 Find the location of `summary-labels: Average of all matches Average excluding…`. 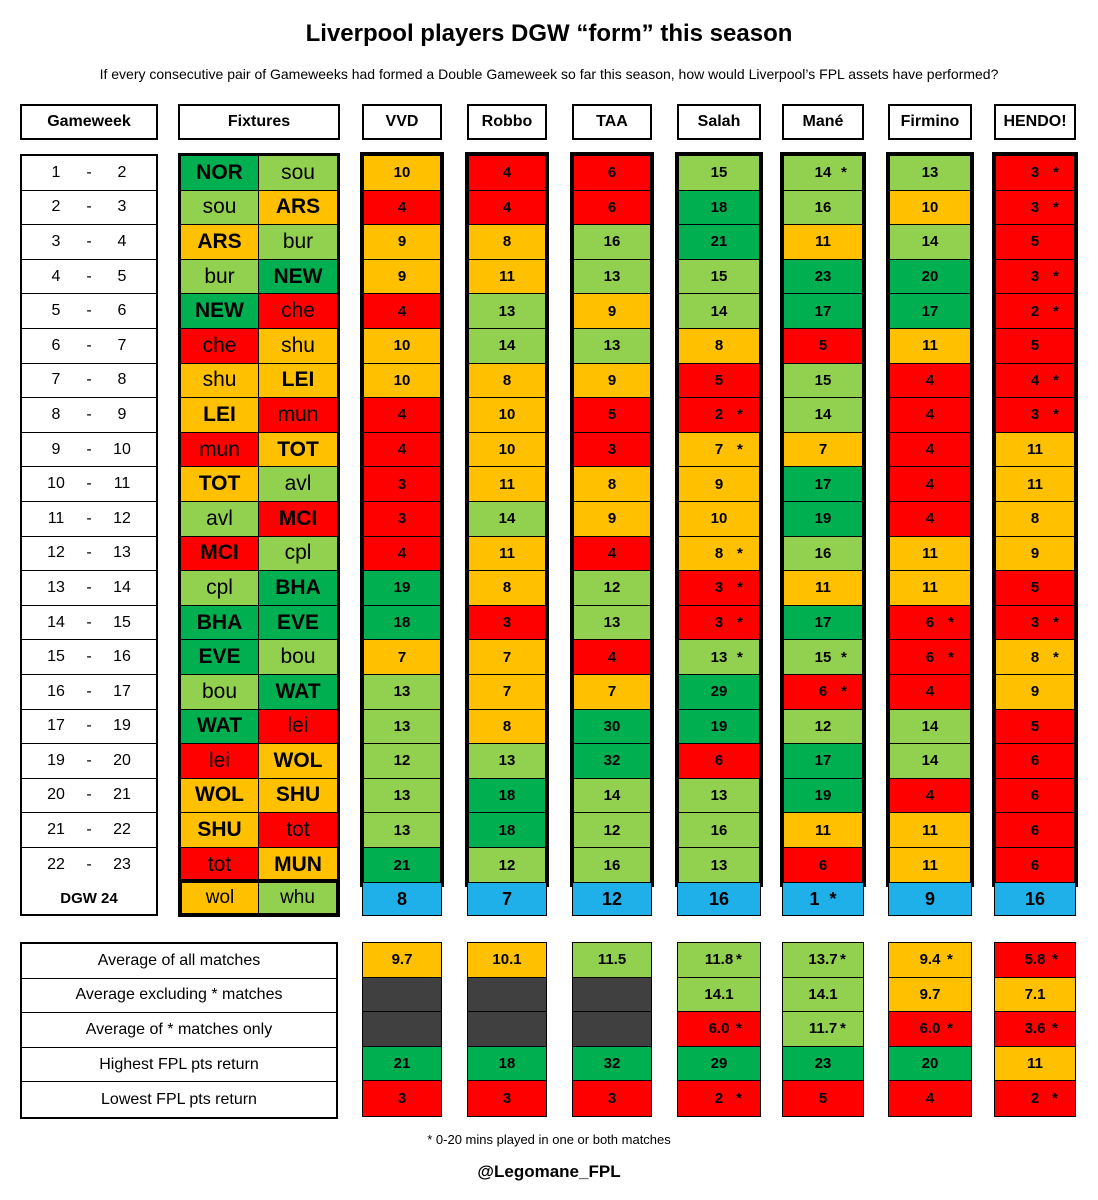

summary-labels: Average of all matches Average excluding… is located at coordinates (179, 1030).